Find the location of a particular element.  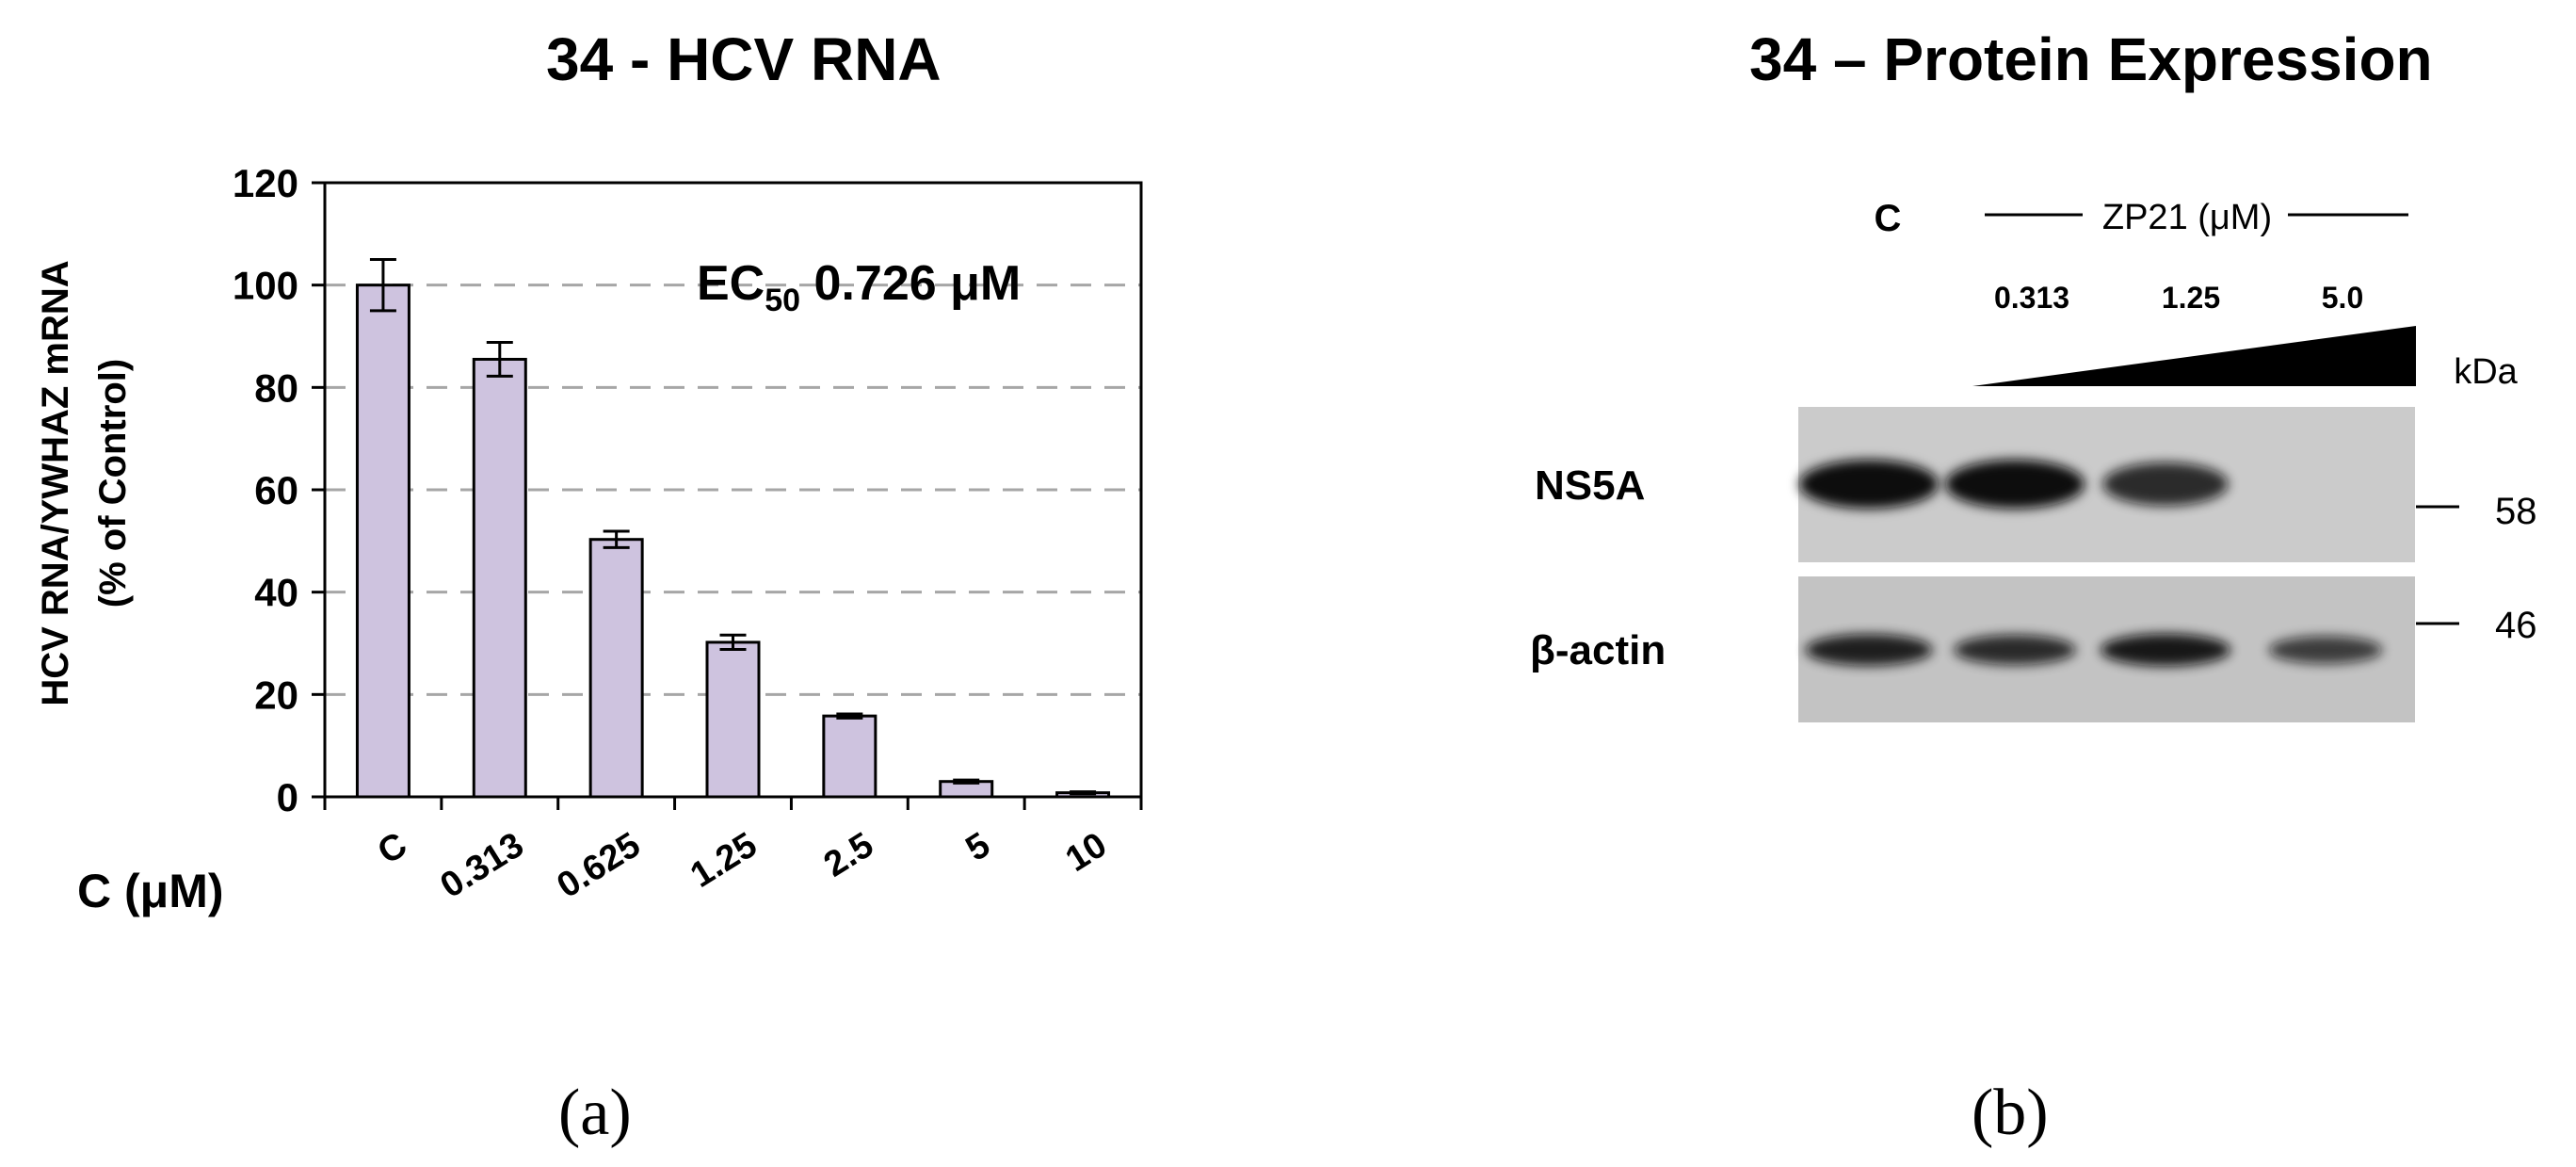

grid-lines is located at coordinates (733, 490).